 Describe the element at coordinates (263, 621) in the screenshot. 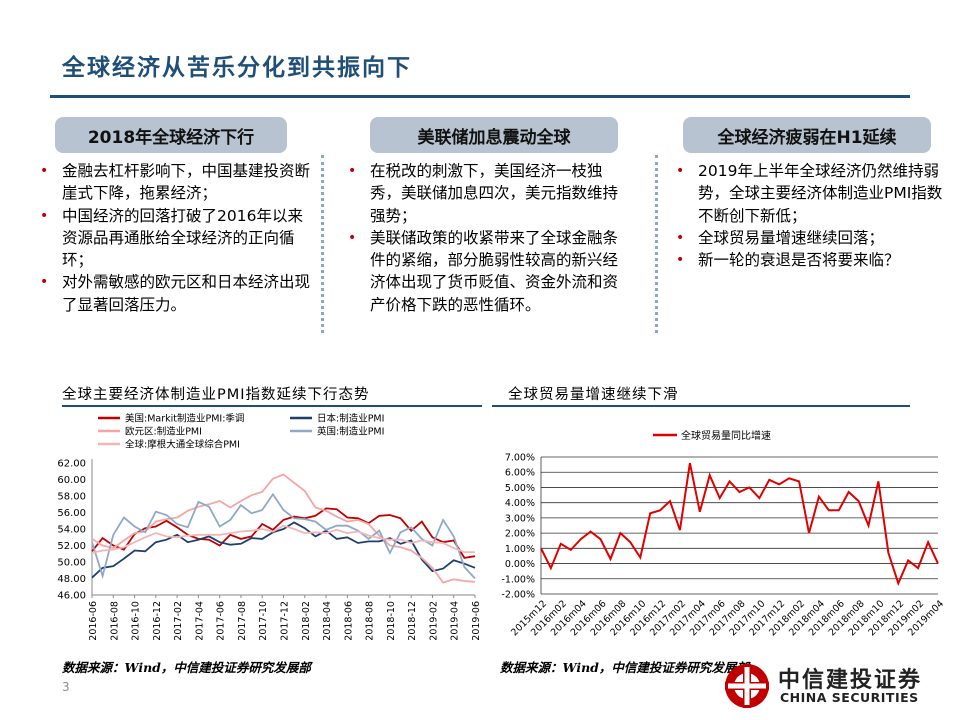

I see `x-tick-label: 2017-10` at that location.